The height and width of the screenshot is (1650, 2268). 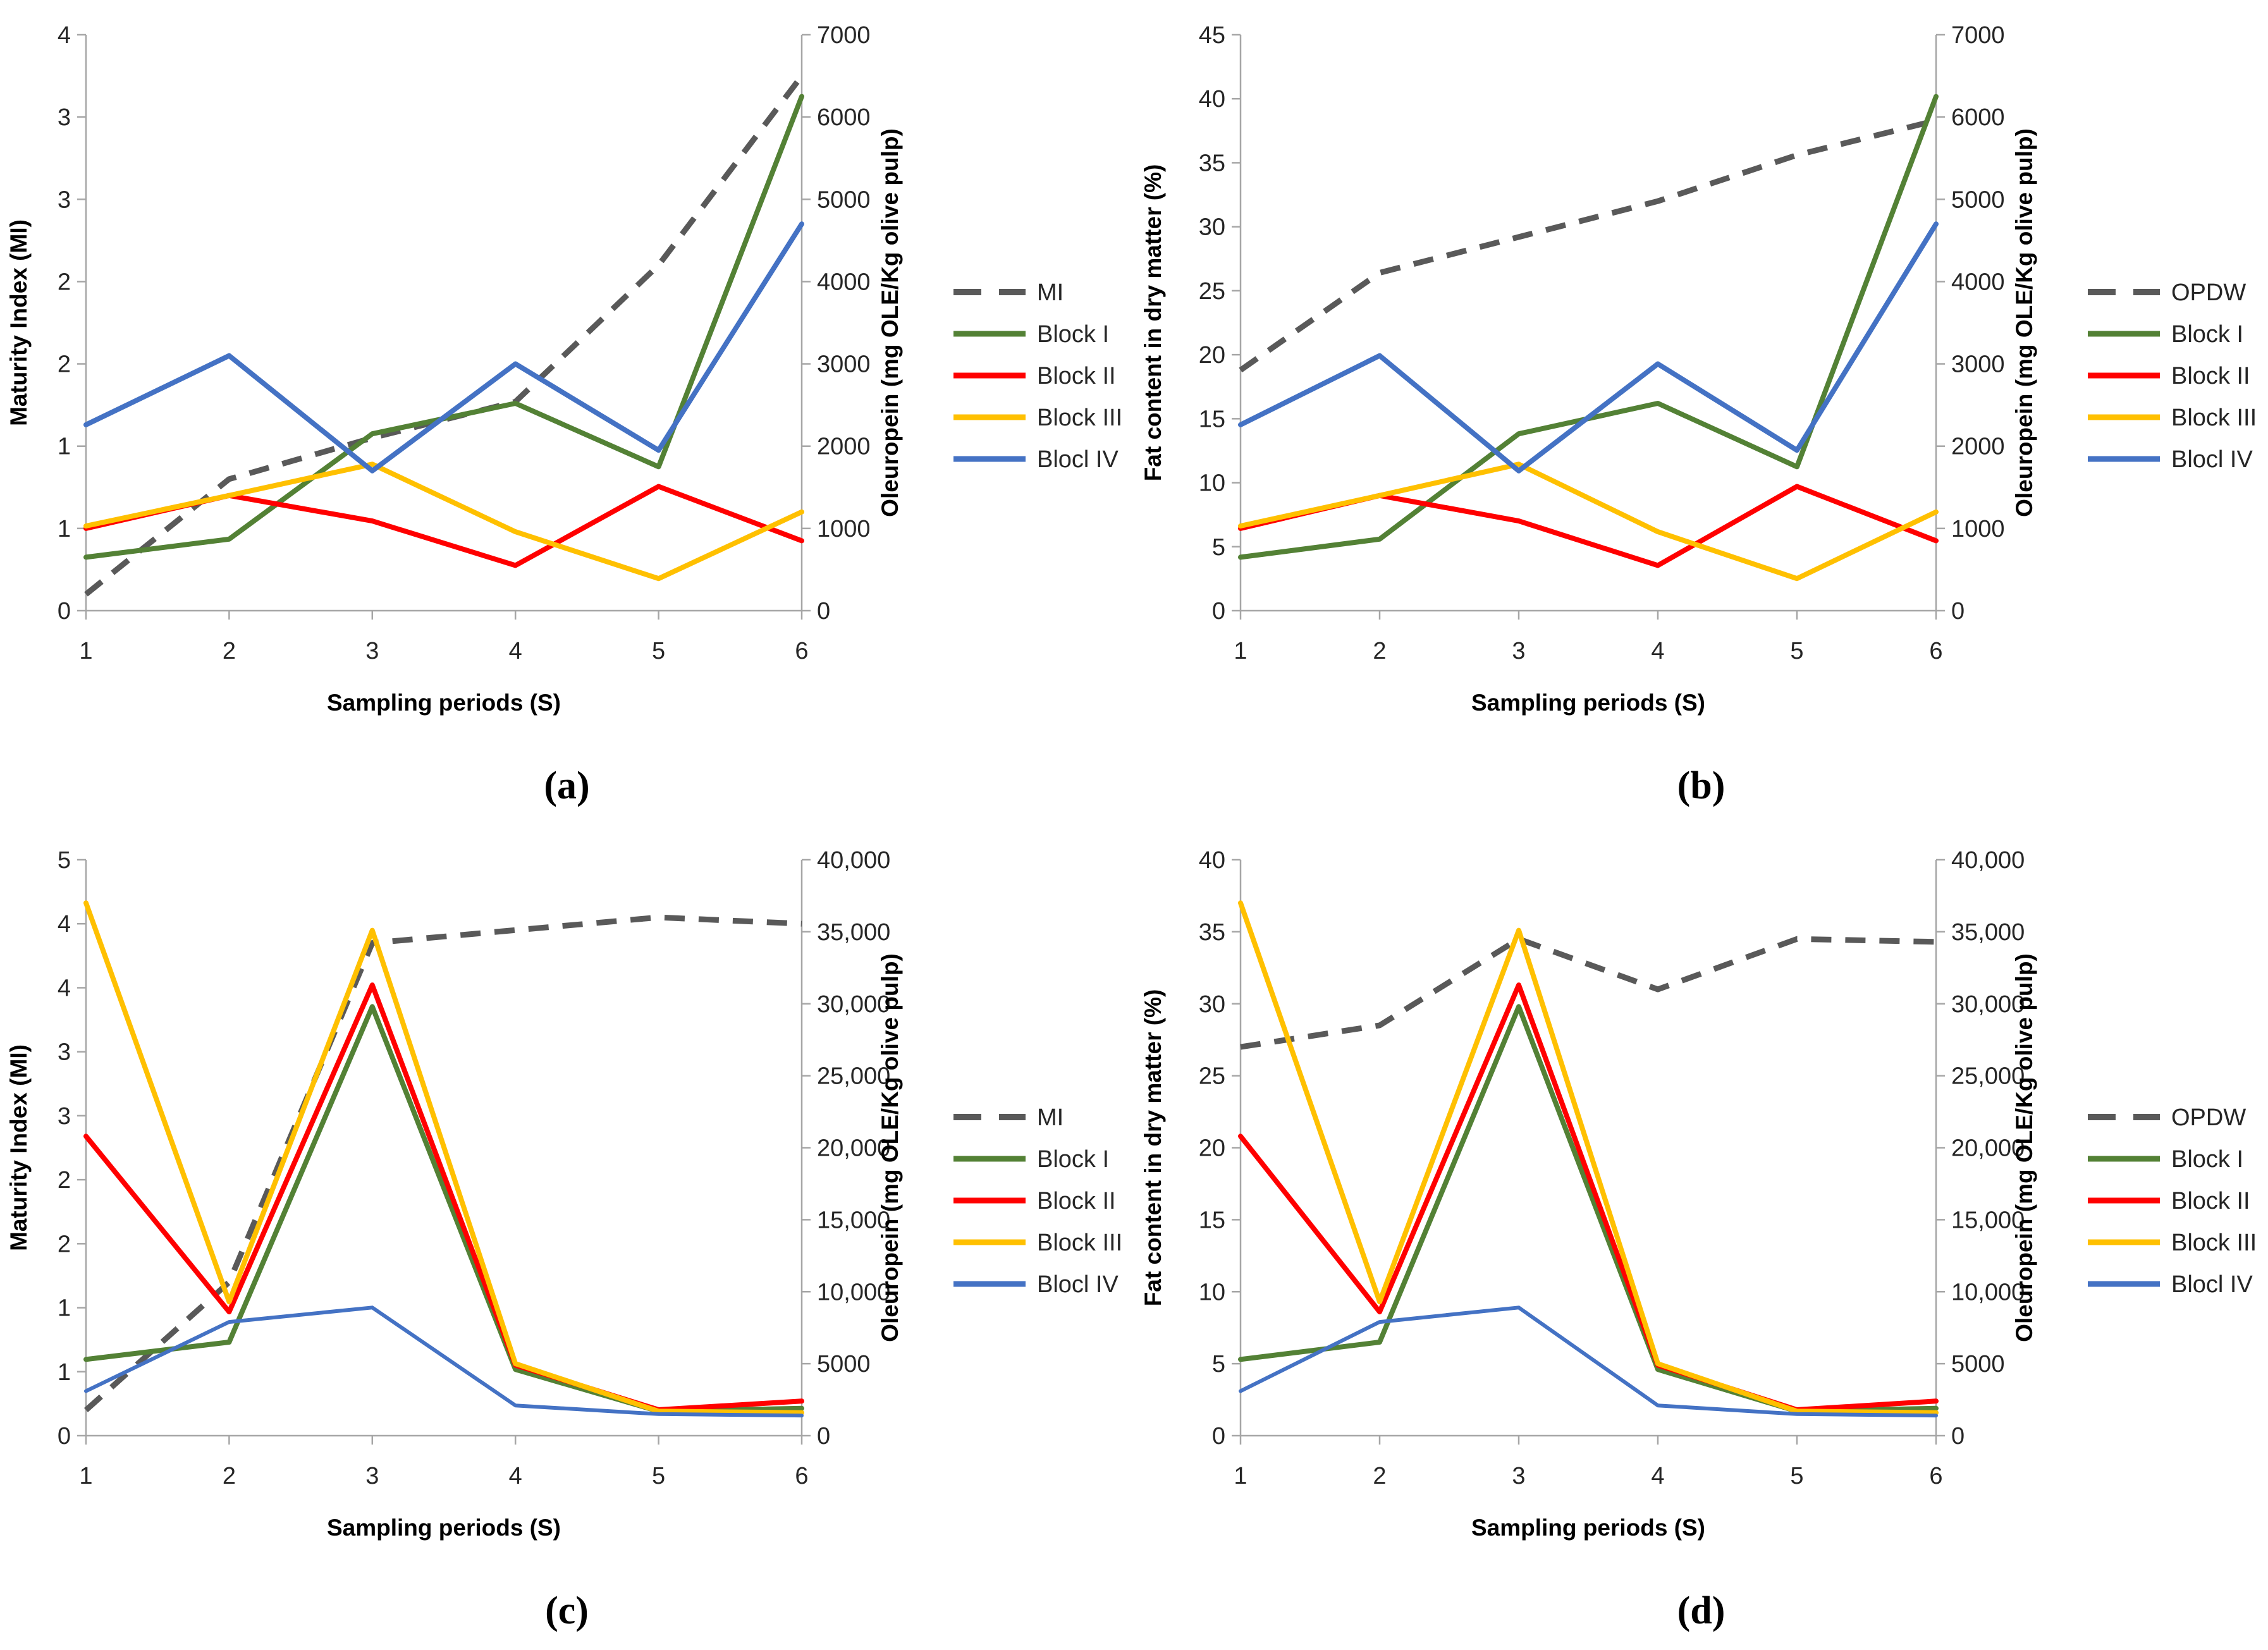 I want to click on left-tick-label: 2, so click(x=64, y=1244).